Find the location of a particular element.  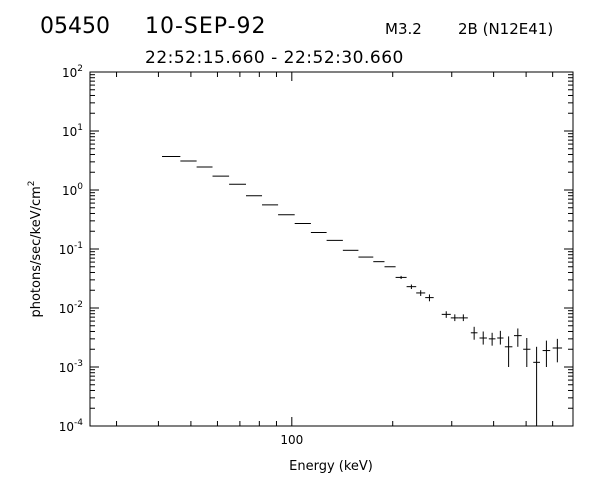

y-tick-exponent: 2 is located at coordinates (80, 69).